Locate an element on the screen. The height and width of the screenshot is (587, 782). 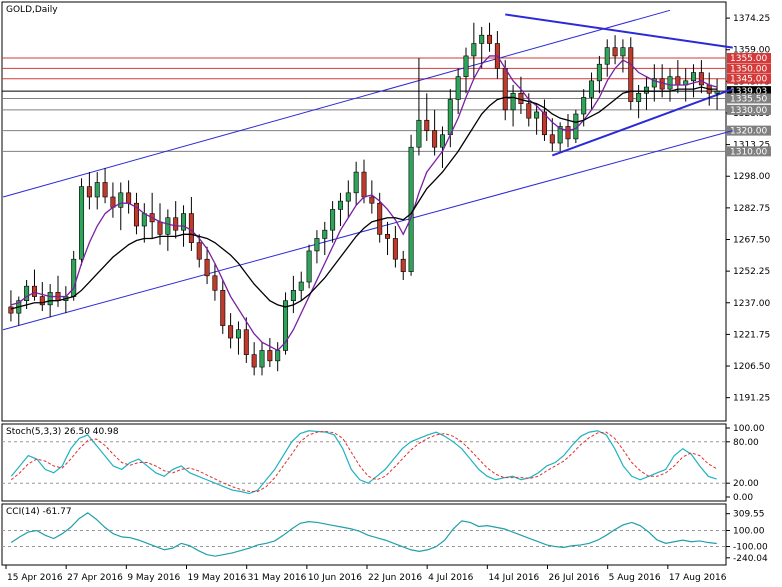
x-tick-label: 31 May 2016 is located at coordinates (277, 578).